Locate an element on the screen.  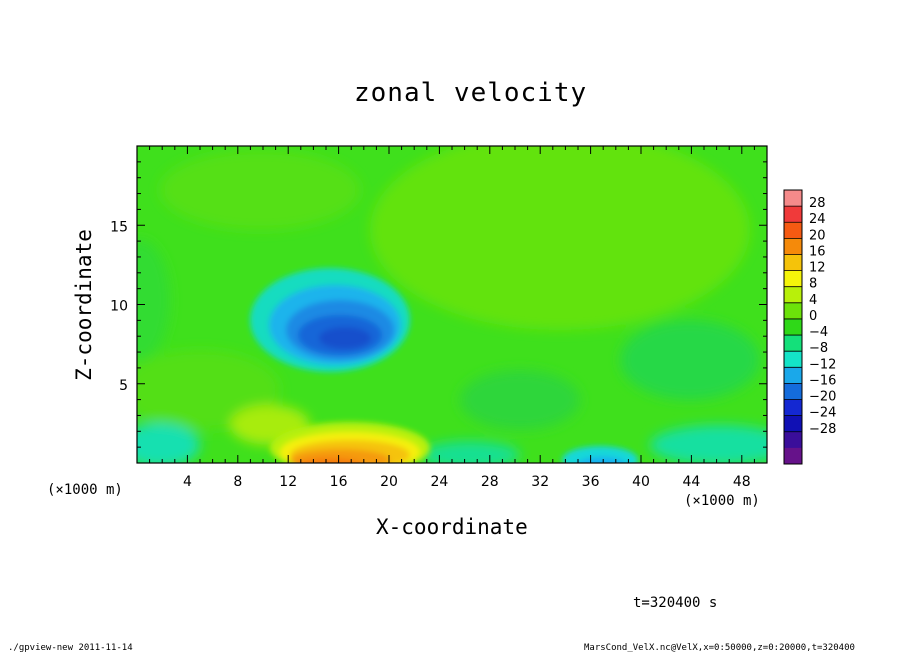
x-tick-label: 16 is located at coordinates (339, 482).